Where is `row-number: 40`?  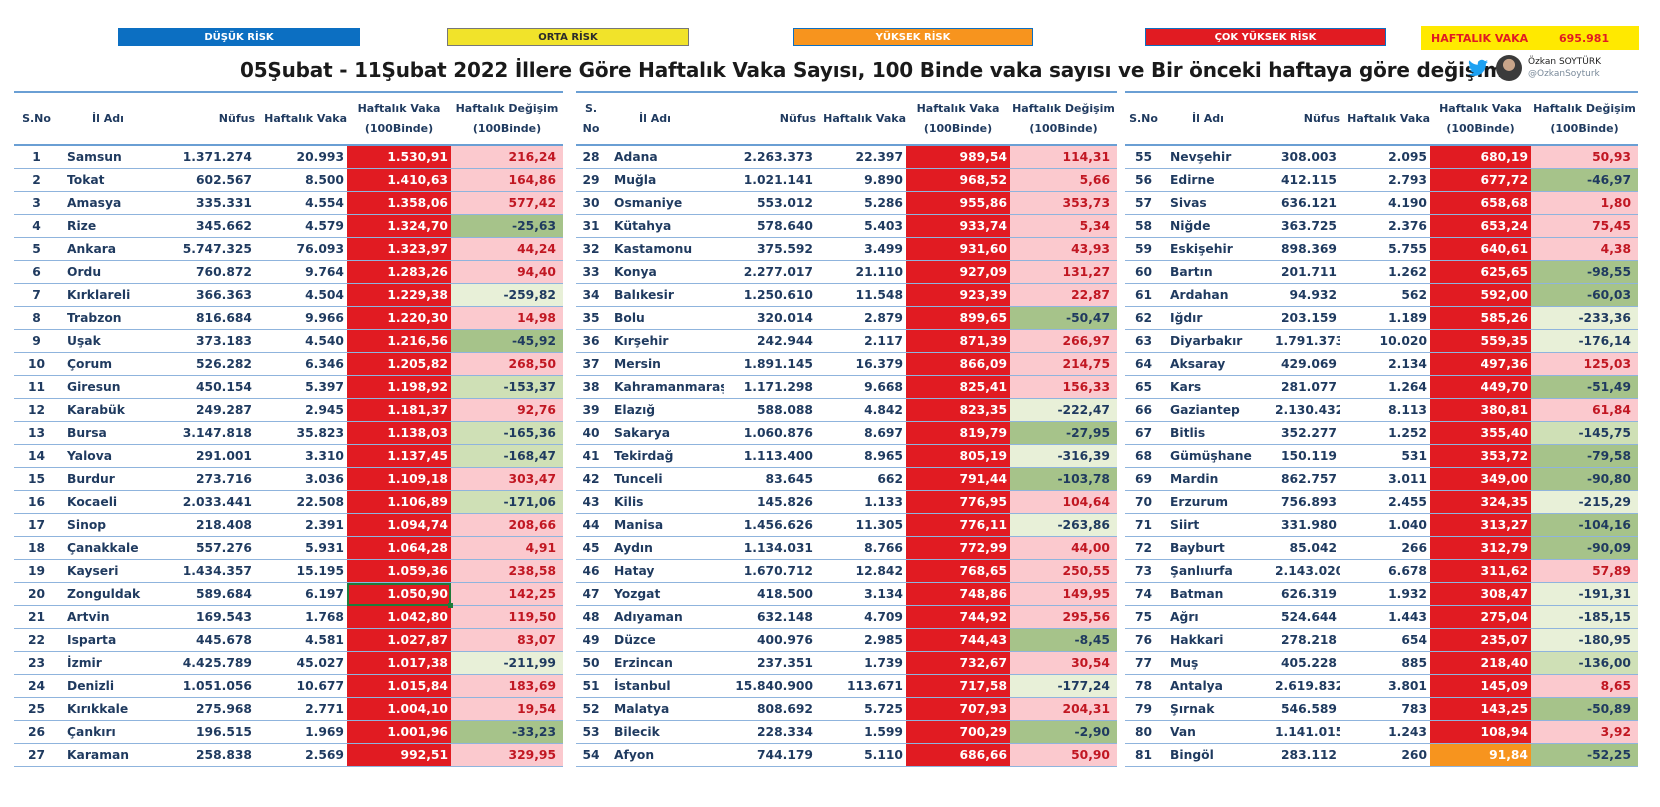 row-number: 40 is located at coordinates (591, 433).